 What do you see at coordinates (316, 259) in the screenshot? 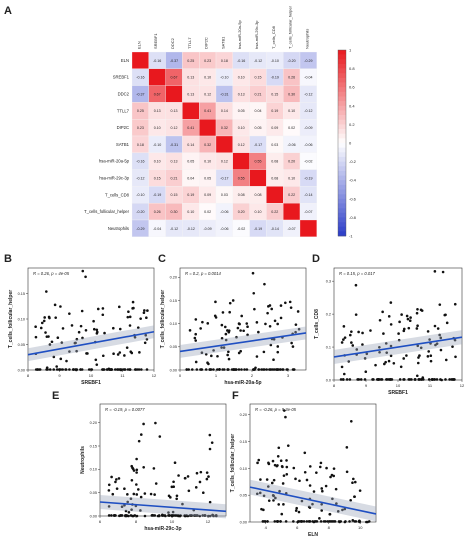
I see `panel-label-d: D` at bounding box center [316, 259].